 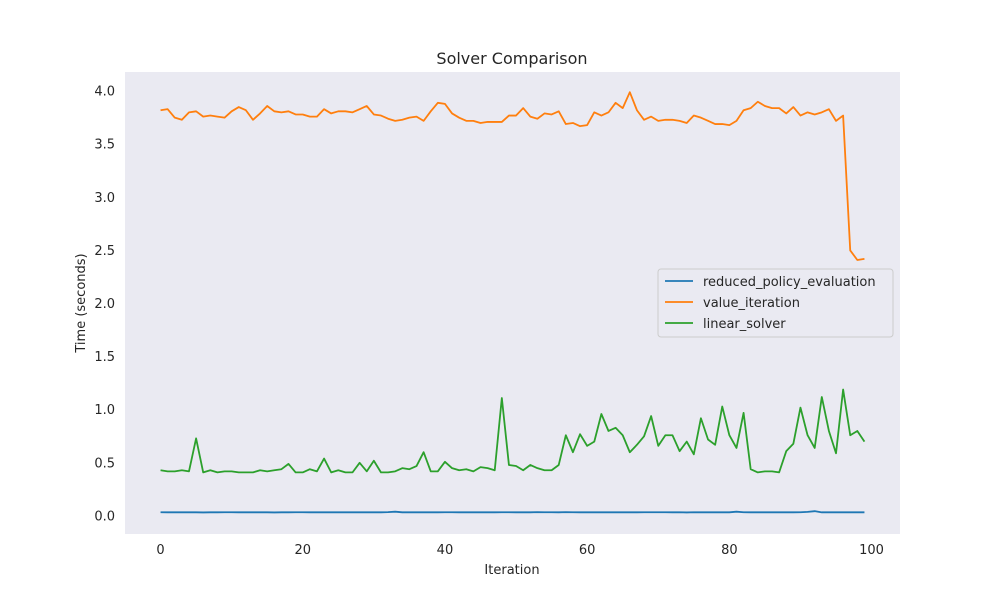 What do you see at coordinates (520, 550) in the screenshot?
I see `x-tick-labels: 0 20 40 60 80 100` at bounding box center [520, 550].